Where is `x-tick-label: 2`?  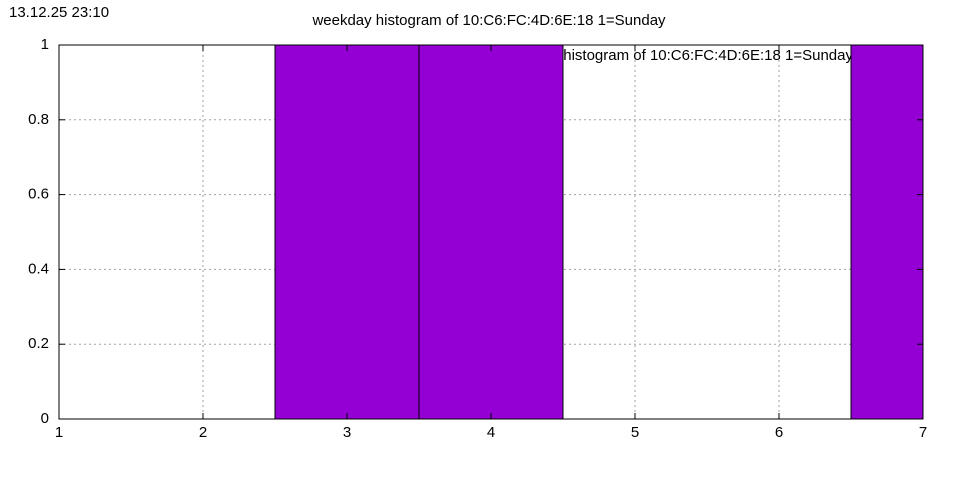
x-tick-label: 2 is located at coordinates (203, 432).